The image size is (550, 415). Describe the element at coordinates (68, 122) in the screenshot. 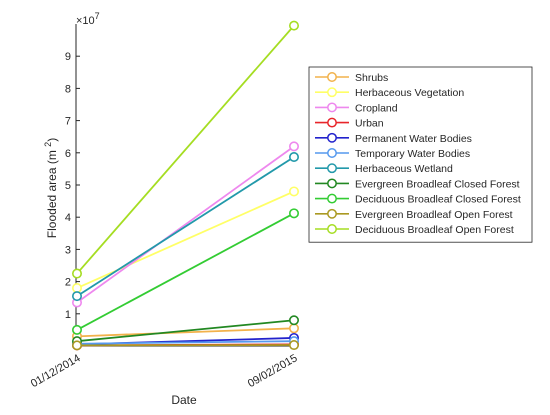

I see `y-tick-label: 7` at that location.